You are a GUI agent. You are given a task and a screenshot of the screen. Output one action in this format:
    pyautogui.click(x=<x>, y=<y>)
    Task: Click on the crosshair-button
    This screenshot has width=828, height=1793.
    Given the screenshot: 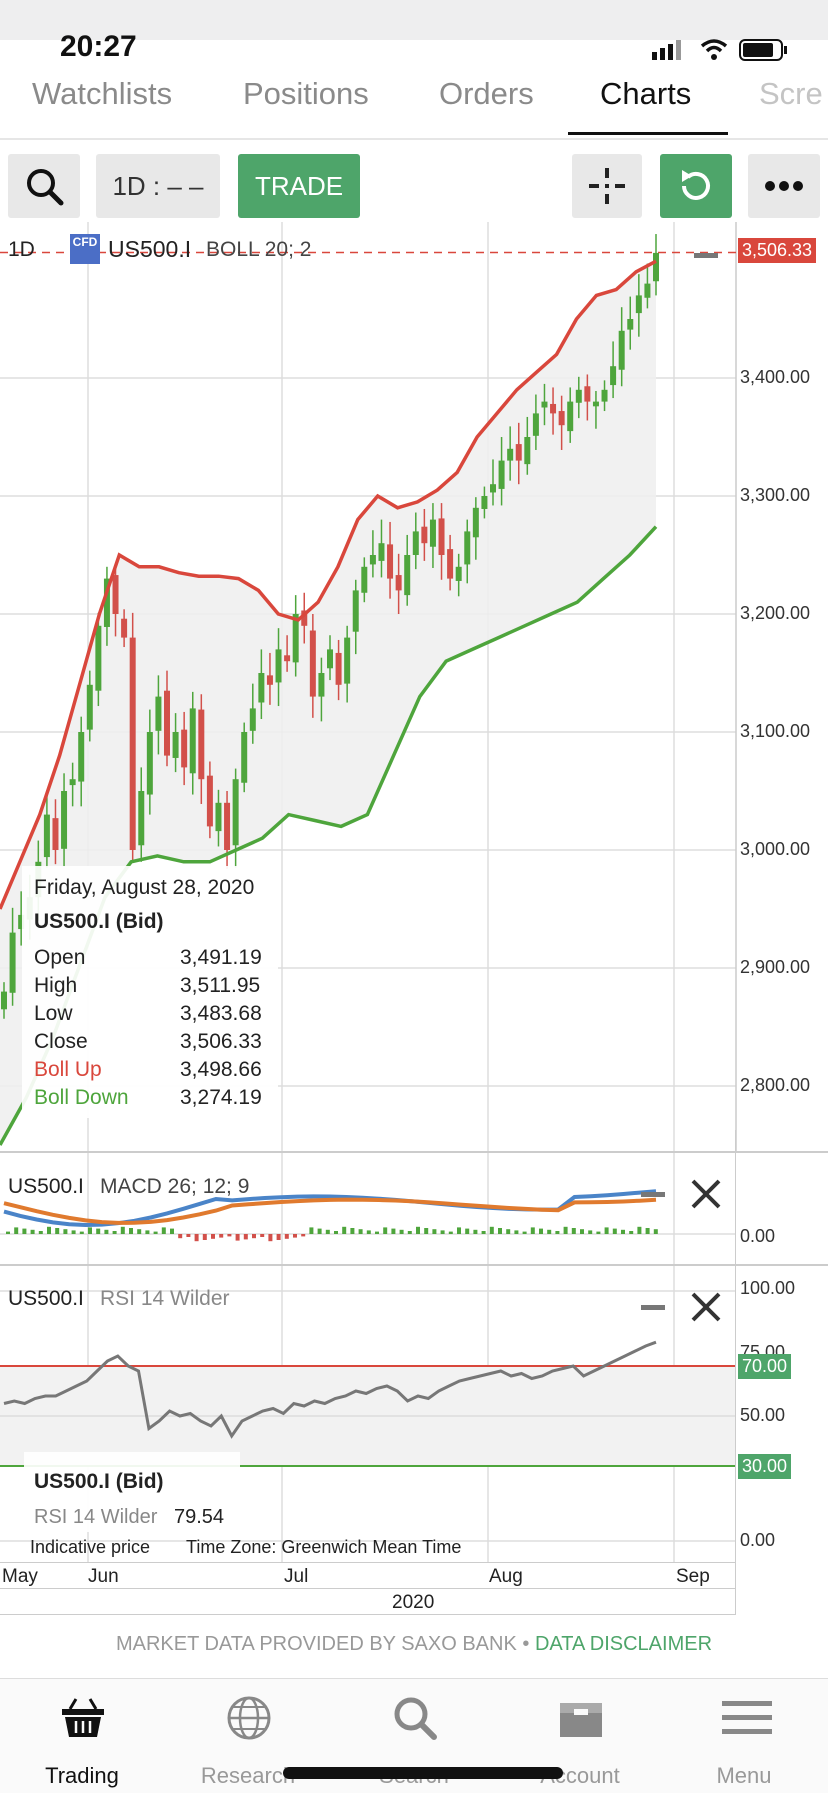 What is the action you would take?
    pyautogui.click(x=607, y=186)
    